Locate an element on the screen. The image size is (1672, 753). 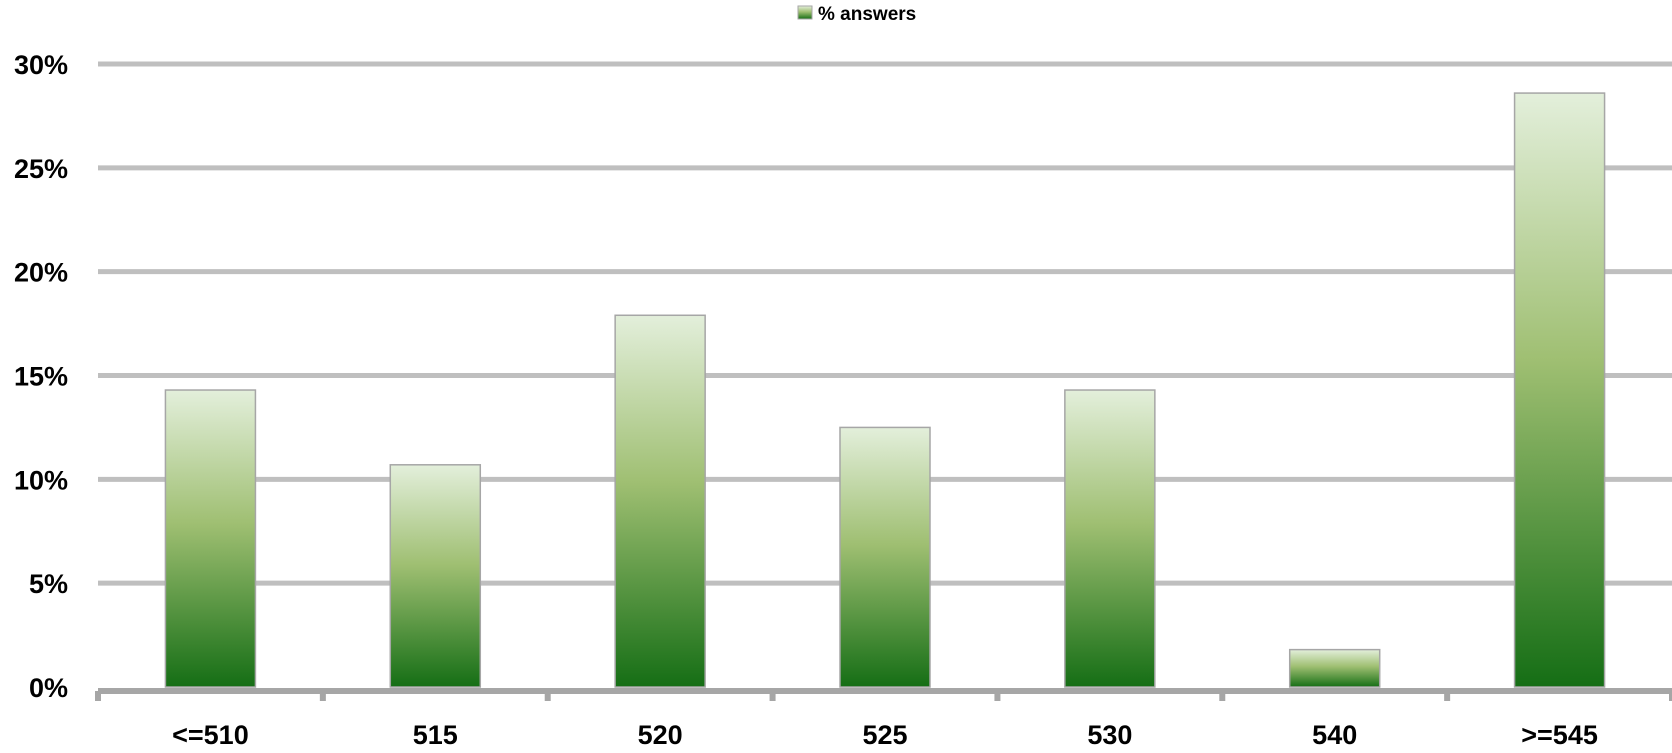
y-tick-labels: 0% 5% 10% 15% 20% 25% 30% is located at coordinates (41, 376).